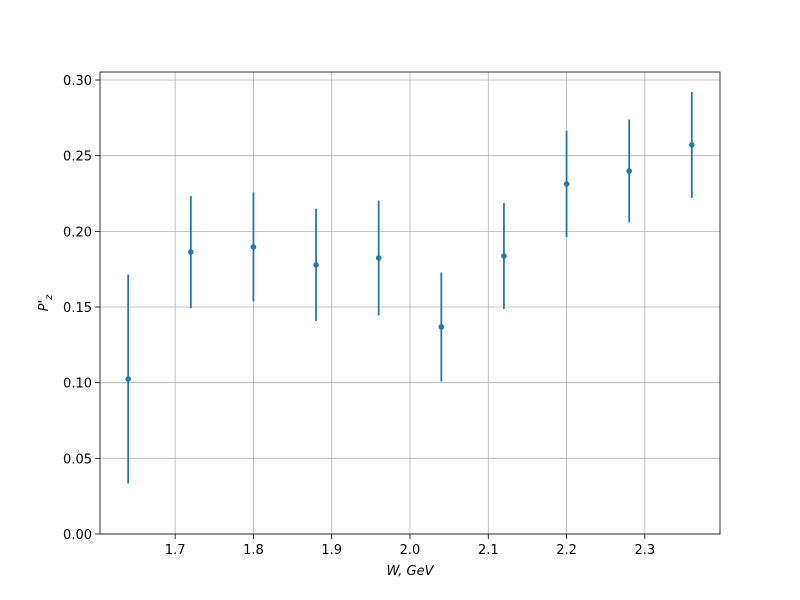  What do you see at coordinates (488, 550) in the screenshot?
I see `x-tick-label: 2.1` at bounding box center [488, 550].